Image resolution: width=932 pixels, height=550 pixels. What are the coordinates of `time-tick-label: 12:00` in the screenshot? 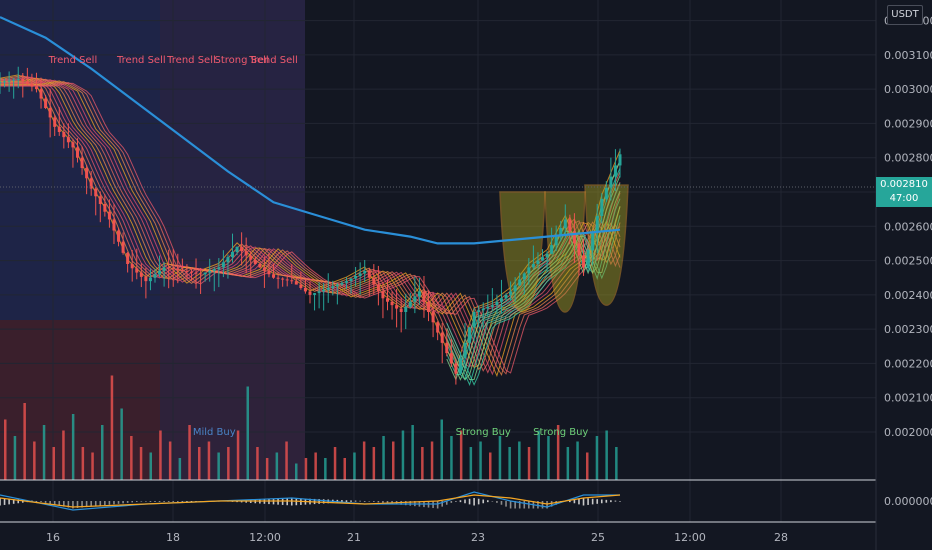 It's located at (690, 537).